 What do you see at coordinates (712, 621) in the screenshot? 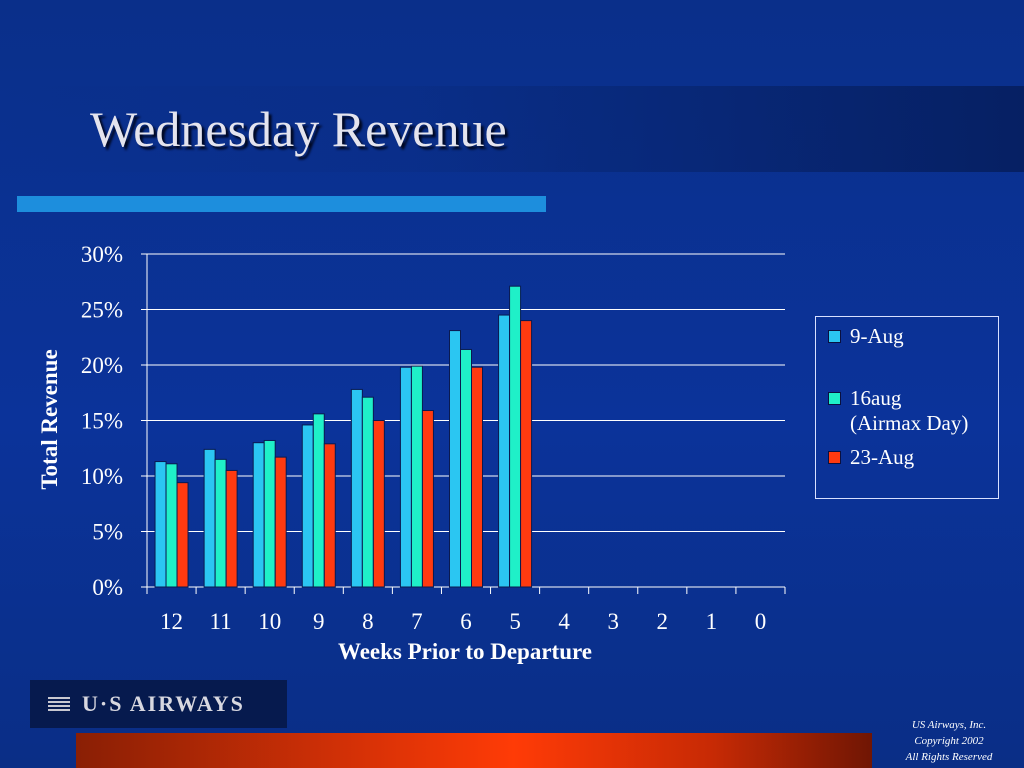
I see `x-tick-label: 1` at bounding box center [712, 621].